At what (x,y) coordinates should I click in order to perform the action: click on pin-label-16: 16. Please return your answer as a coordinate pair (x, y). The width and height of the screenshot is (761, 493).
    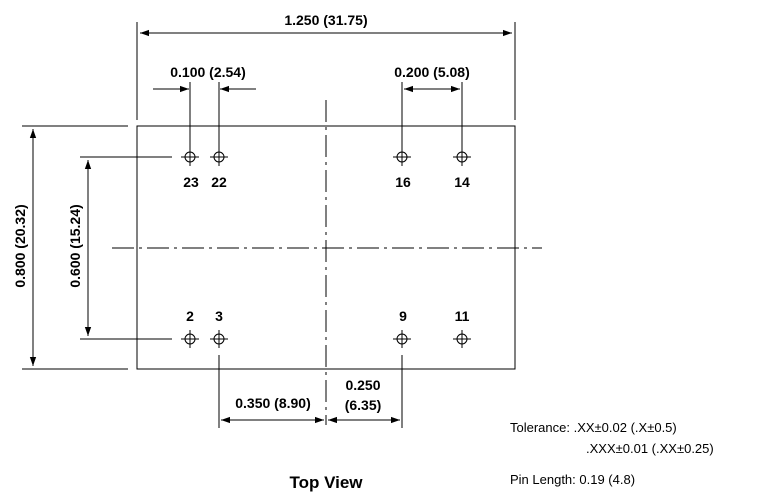
    Looking at the image, I should click on (403, 182).